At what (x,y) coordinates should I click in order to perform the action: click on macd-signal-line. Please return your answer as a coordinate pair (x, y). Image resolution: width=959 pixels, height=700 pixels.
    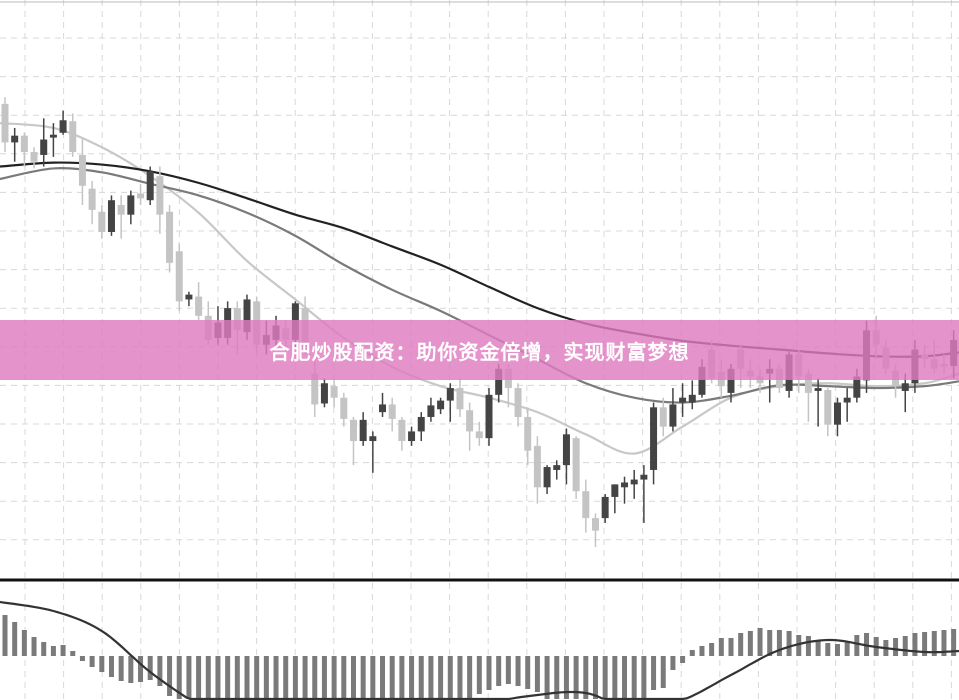
    Looking at the image, I should click on (479, 650).